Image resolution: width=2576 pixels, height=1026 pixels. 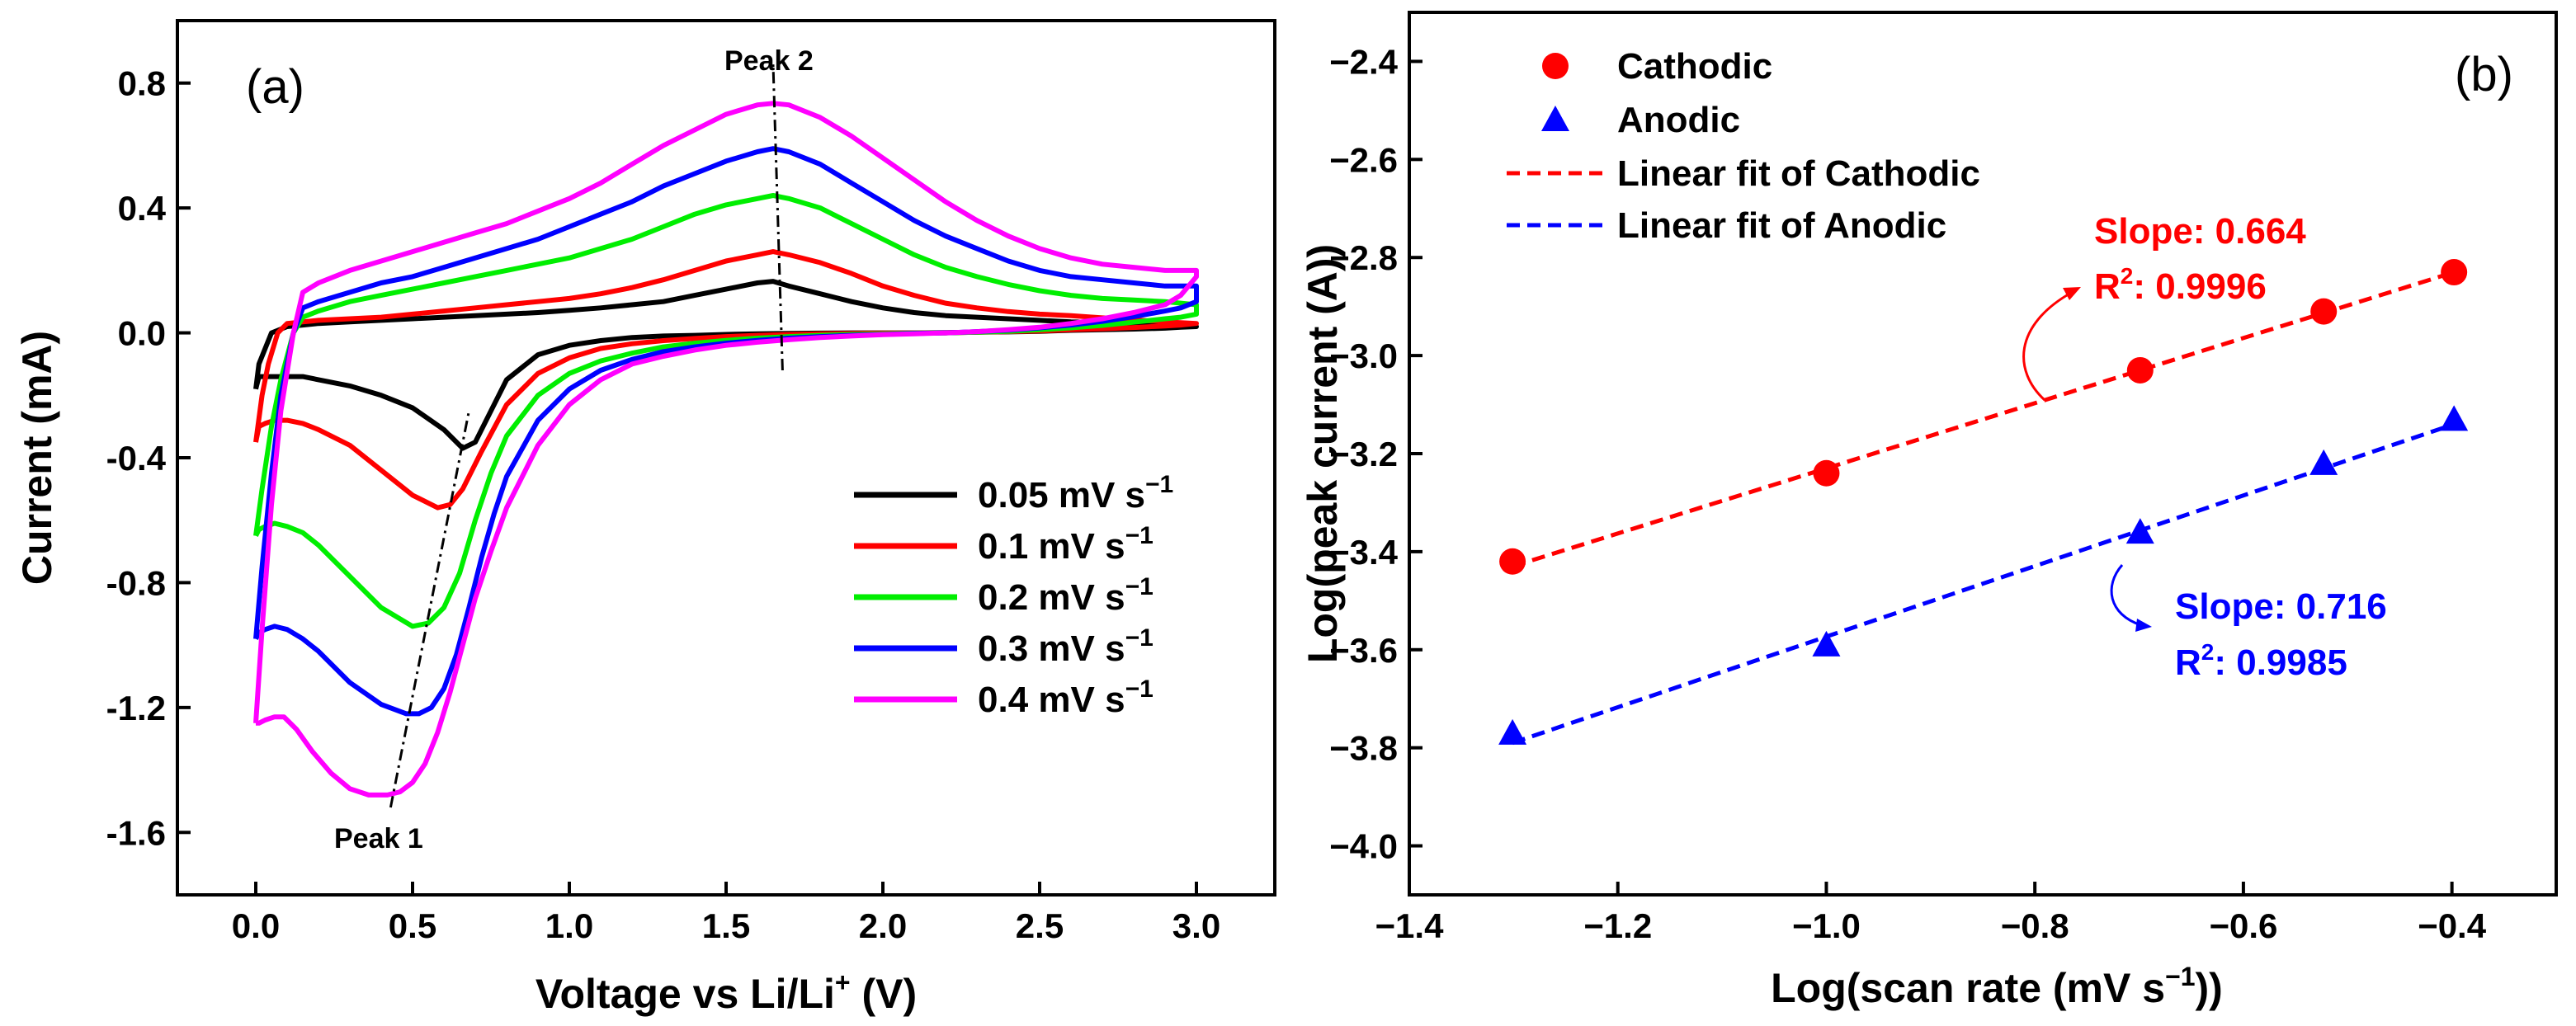 What do you see at coordinates (2035, 926) in the screenshot?
I see `b-xtick-label: −0.8` at bounding box center [2035, 926].